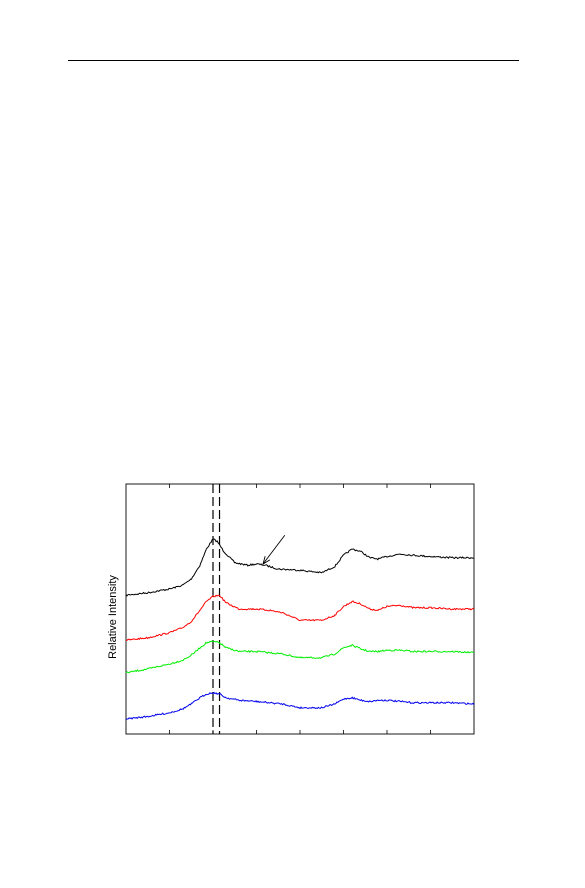 Image resolution: width=585 pixels, height=888 pixels. What do you see at coordinates (266, 560) in the screenshot?
I see `annotation-arrow-head` at bounding box center [266, 560].